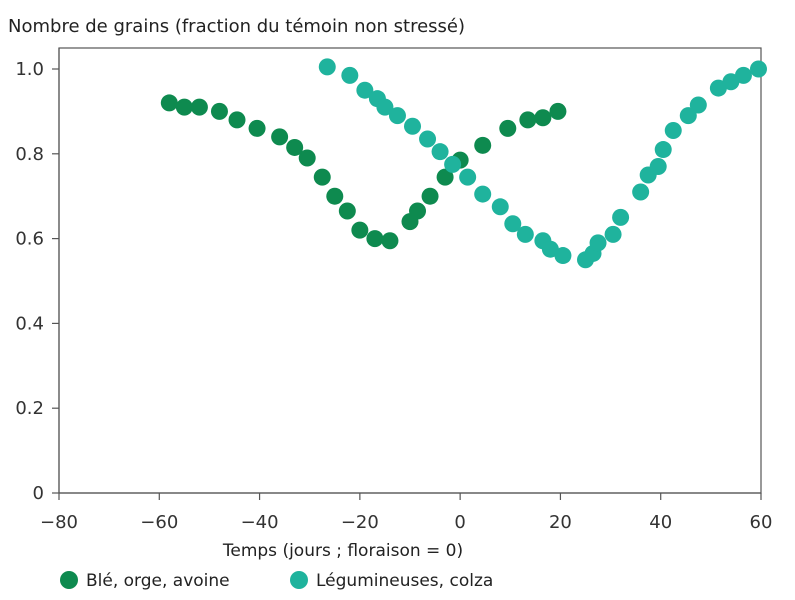 The image size is (795, 600). Describe the element at coordinates (406, 513) in the screenshot. I see `x-ticks: −80 −60 −40 −20 0 20 40 60` at that location.